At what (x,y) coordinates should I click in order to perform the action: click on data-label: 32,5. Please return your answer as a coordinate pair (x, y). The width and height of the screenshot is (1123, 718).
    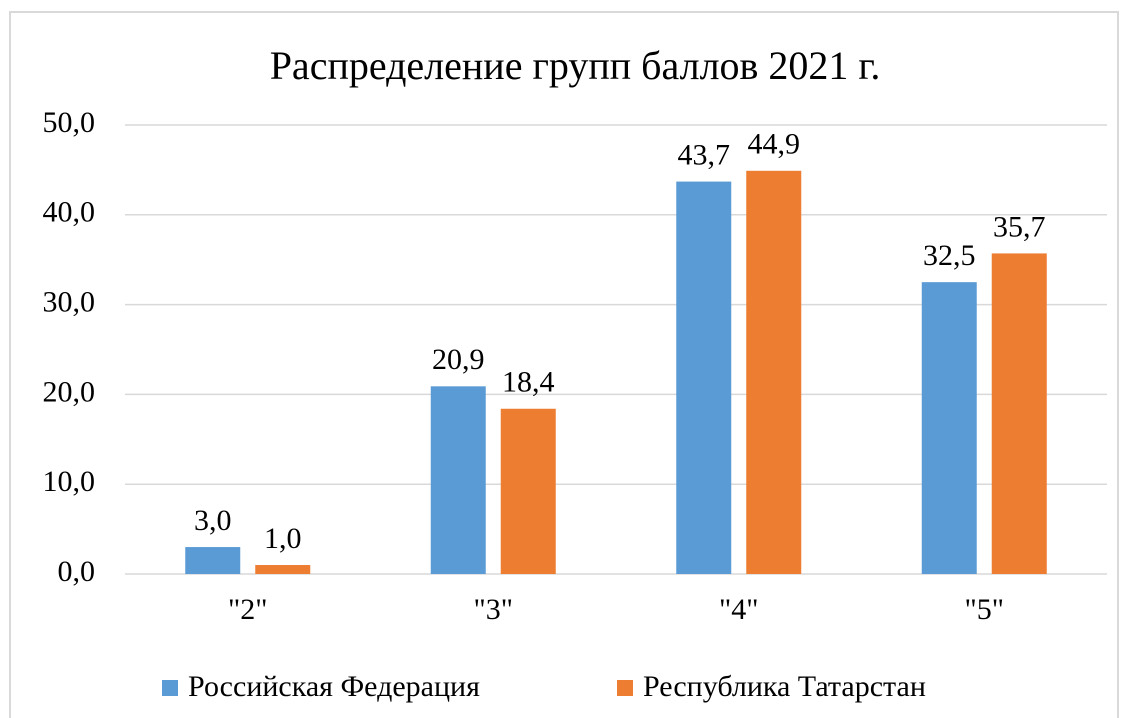
    Looking at the image, I should click on (949, 255).